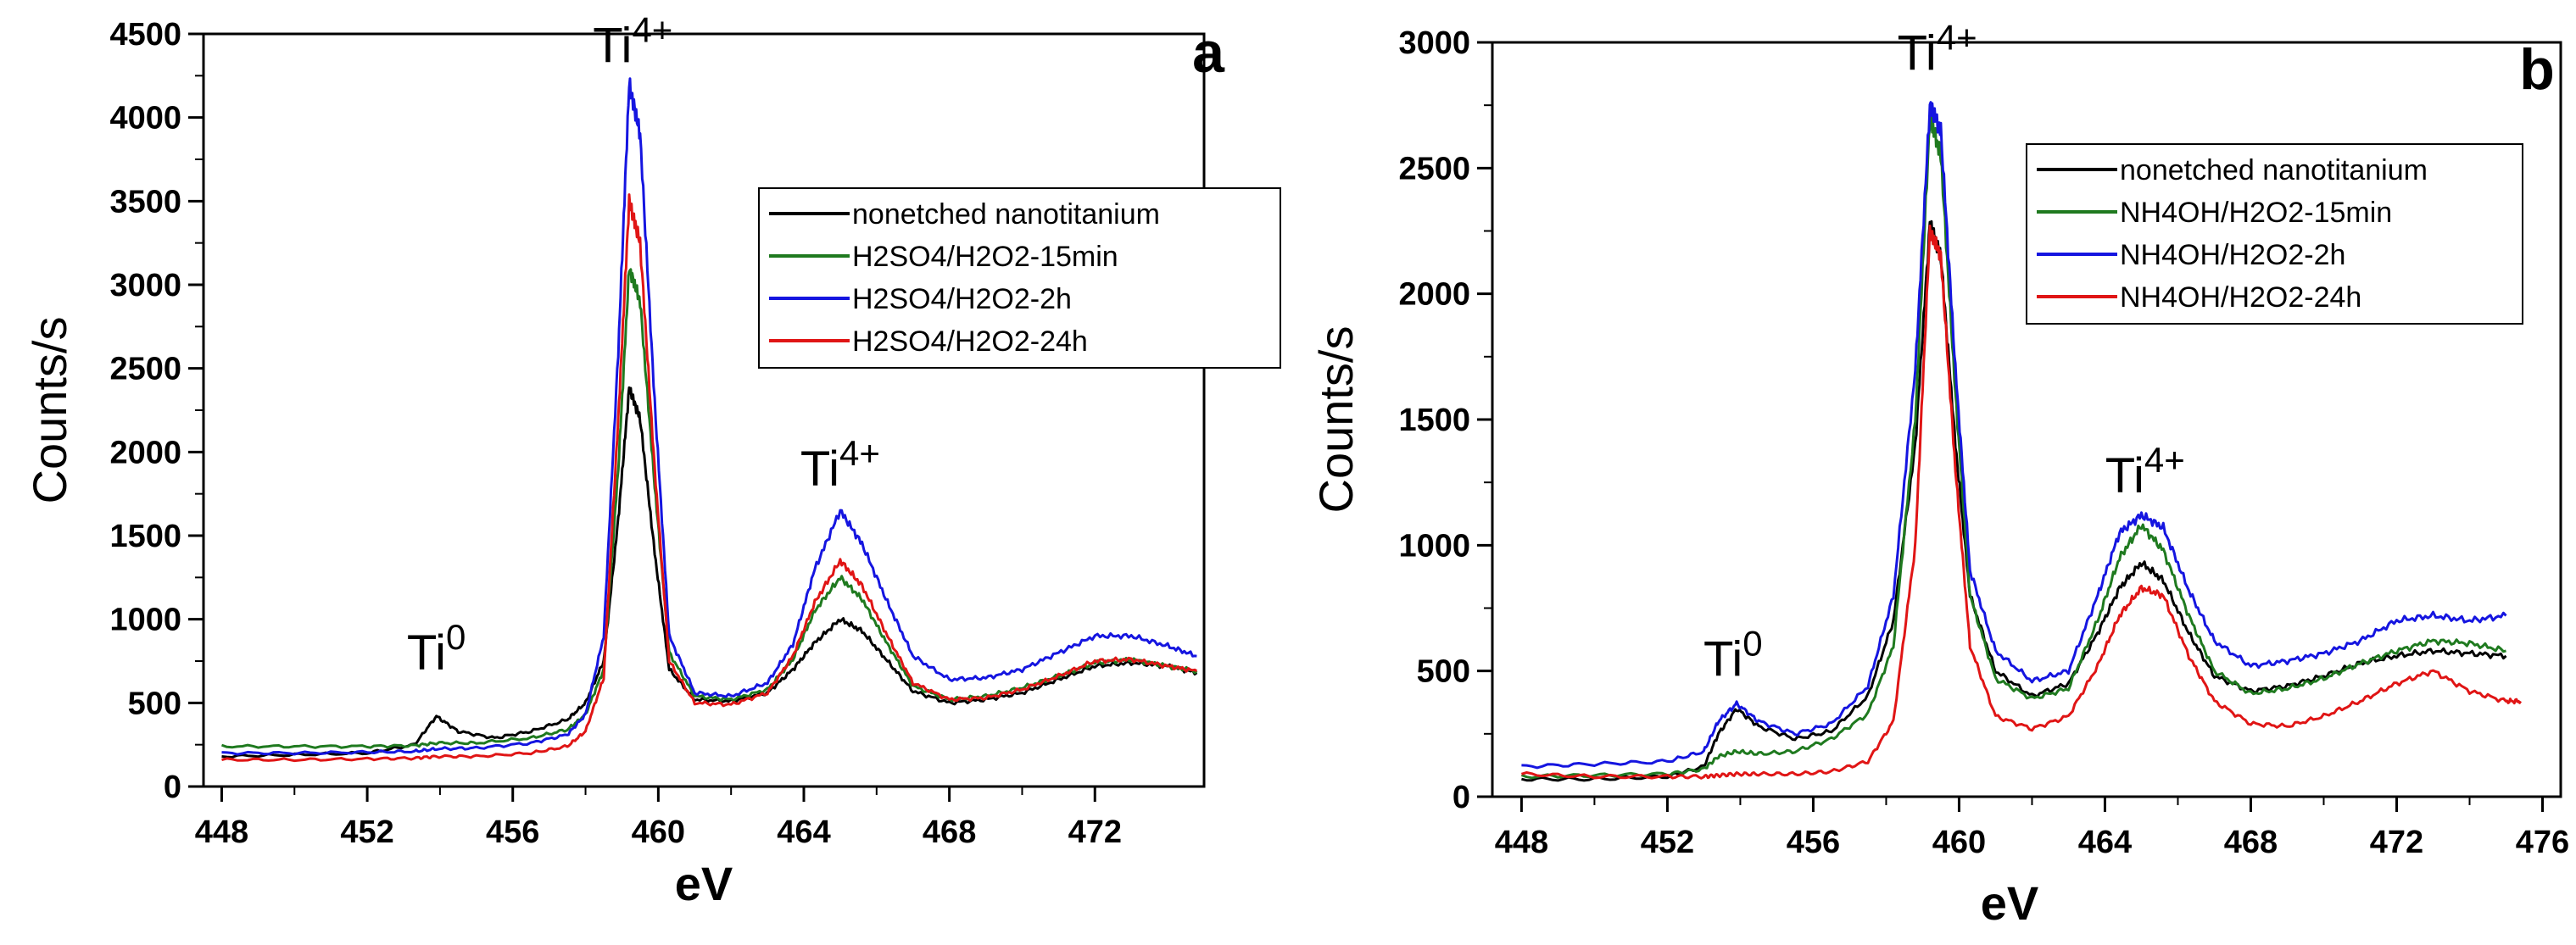 This screenshot has width=2576, height=945. I want to click on y-tick-label-a: 2500, so click(145, 369).